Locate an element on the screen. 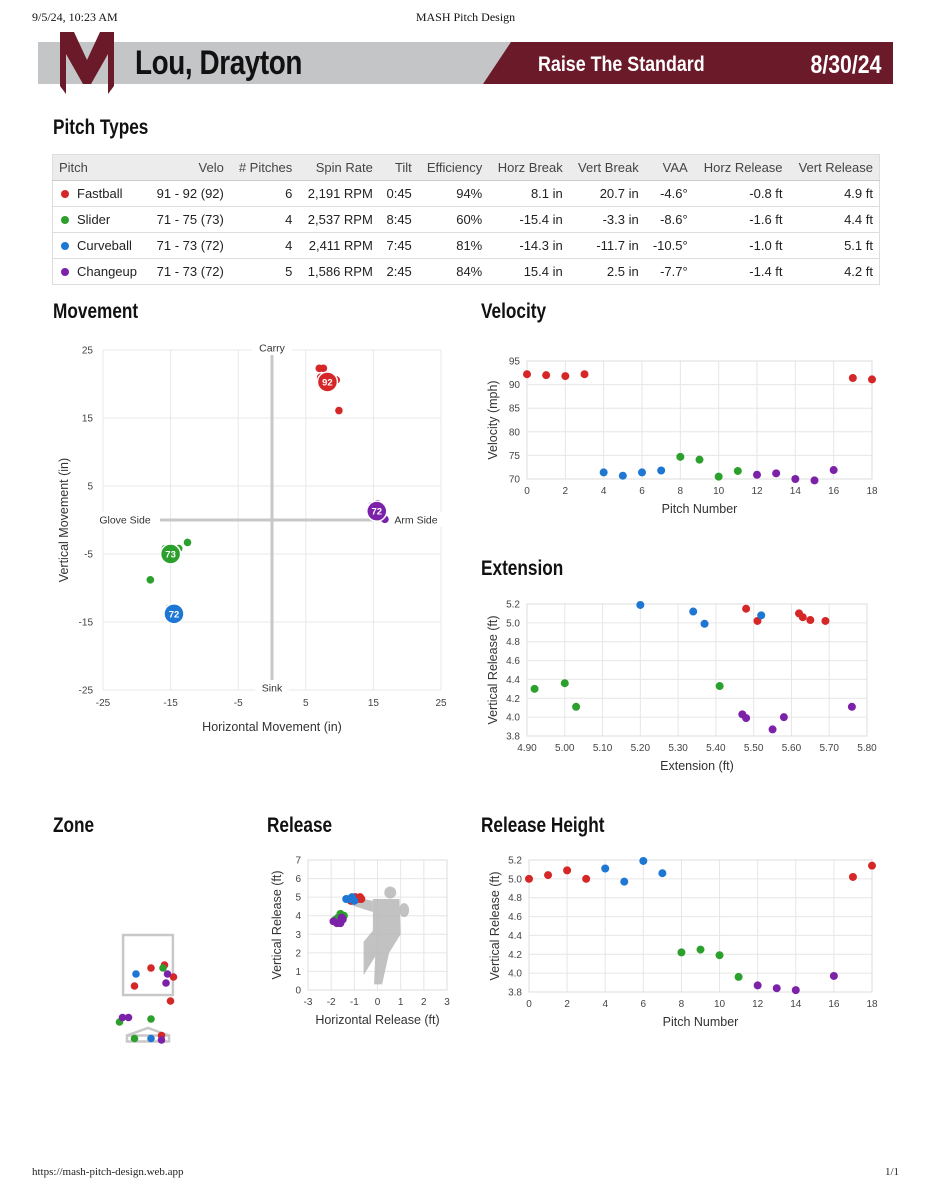  player-name: Lou, Drayton is located at coordinates (219, 63).